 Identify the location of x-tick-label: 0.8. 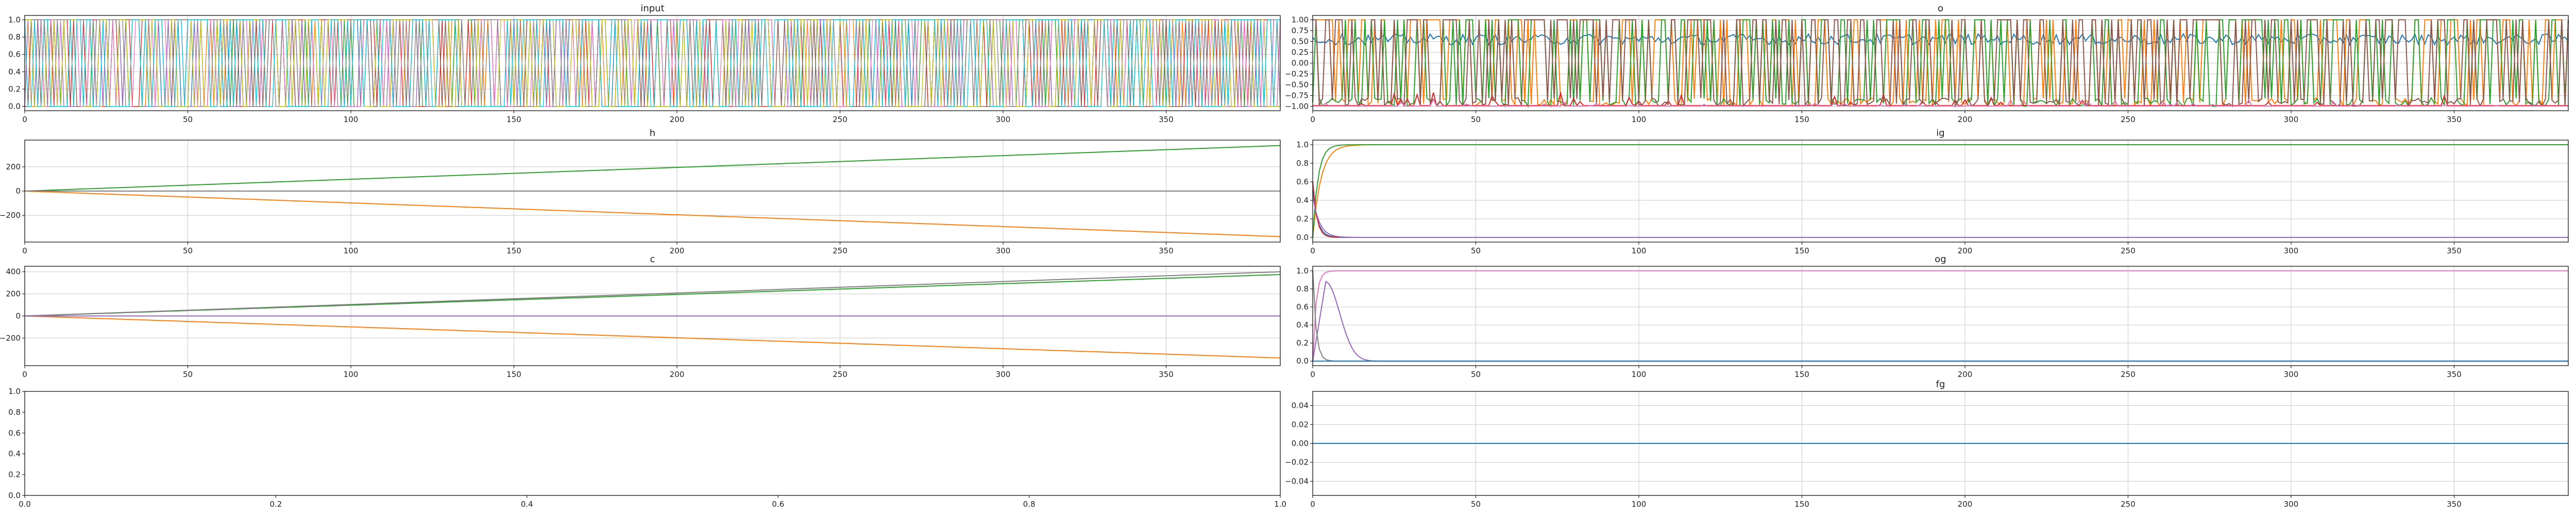
(1029, 505).